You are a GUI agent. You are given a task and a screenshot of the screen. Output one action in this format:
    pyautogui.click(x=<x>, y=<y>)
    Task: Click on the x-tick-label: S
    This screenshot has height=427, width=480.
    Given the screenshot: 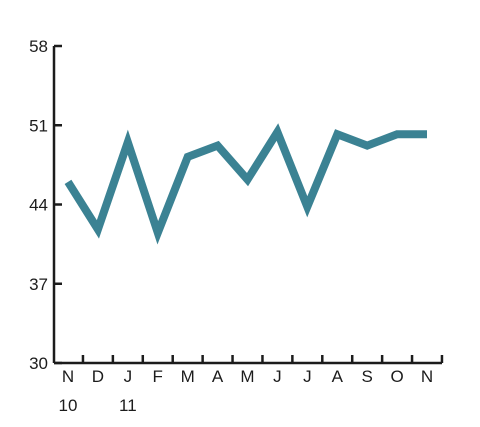 What is the action you would take?
    pyautogui.click(x=366, y=376)
    